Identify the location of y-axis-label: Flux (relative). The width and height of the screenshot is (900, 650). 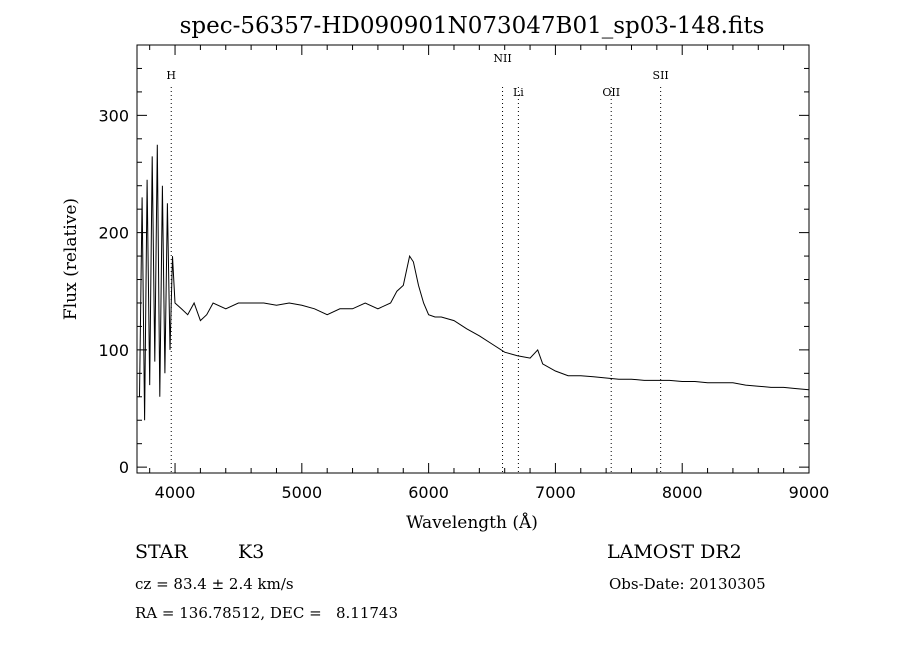
(71, 259).